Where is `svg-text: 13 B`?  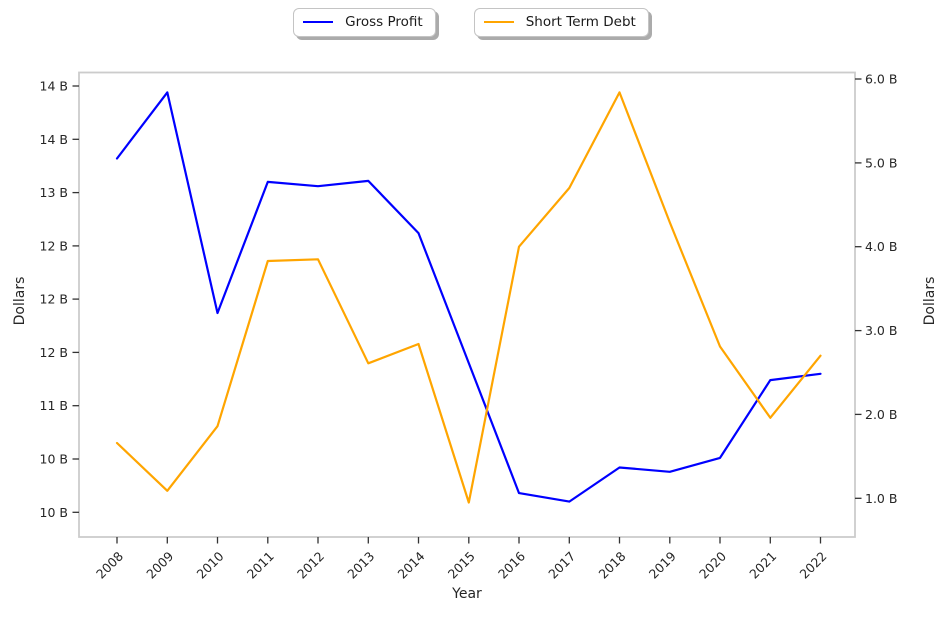 svg-text: 13 B is located at coordinates (54, 192).